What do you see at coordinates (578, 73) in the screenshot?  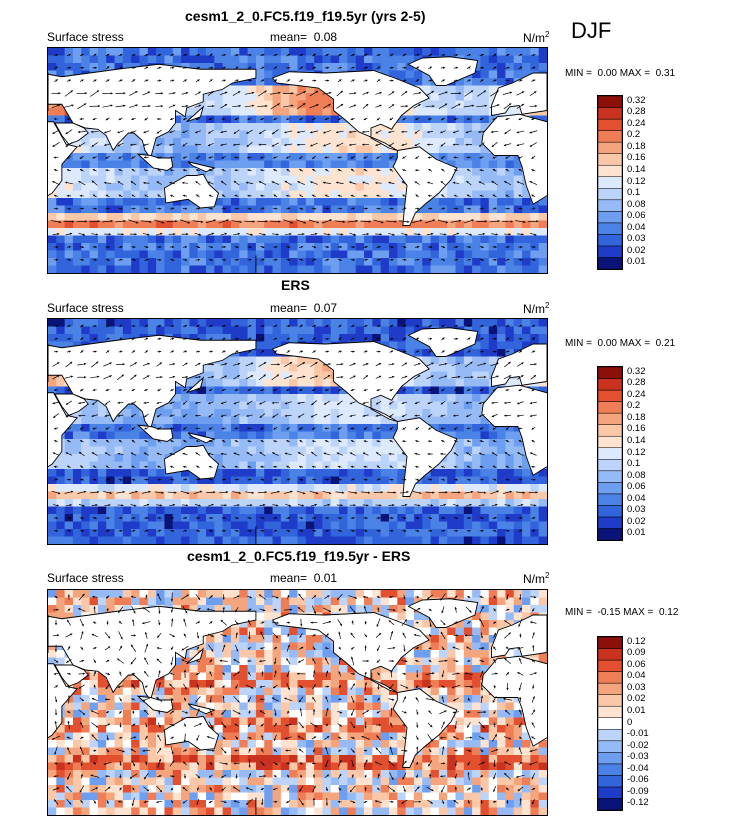 I see `min-label: MIN =` at bounding box center [578, 73].